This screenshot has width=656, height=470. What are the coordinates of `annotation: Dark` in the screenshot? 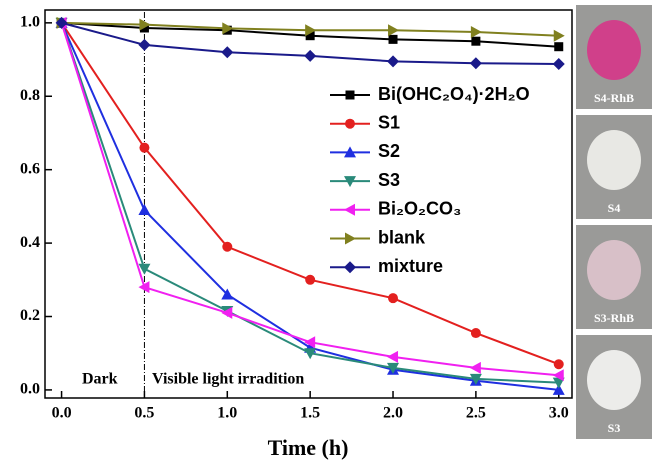 It's located at (100, 379).